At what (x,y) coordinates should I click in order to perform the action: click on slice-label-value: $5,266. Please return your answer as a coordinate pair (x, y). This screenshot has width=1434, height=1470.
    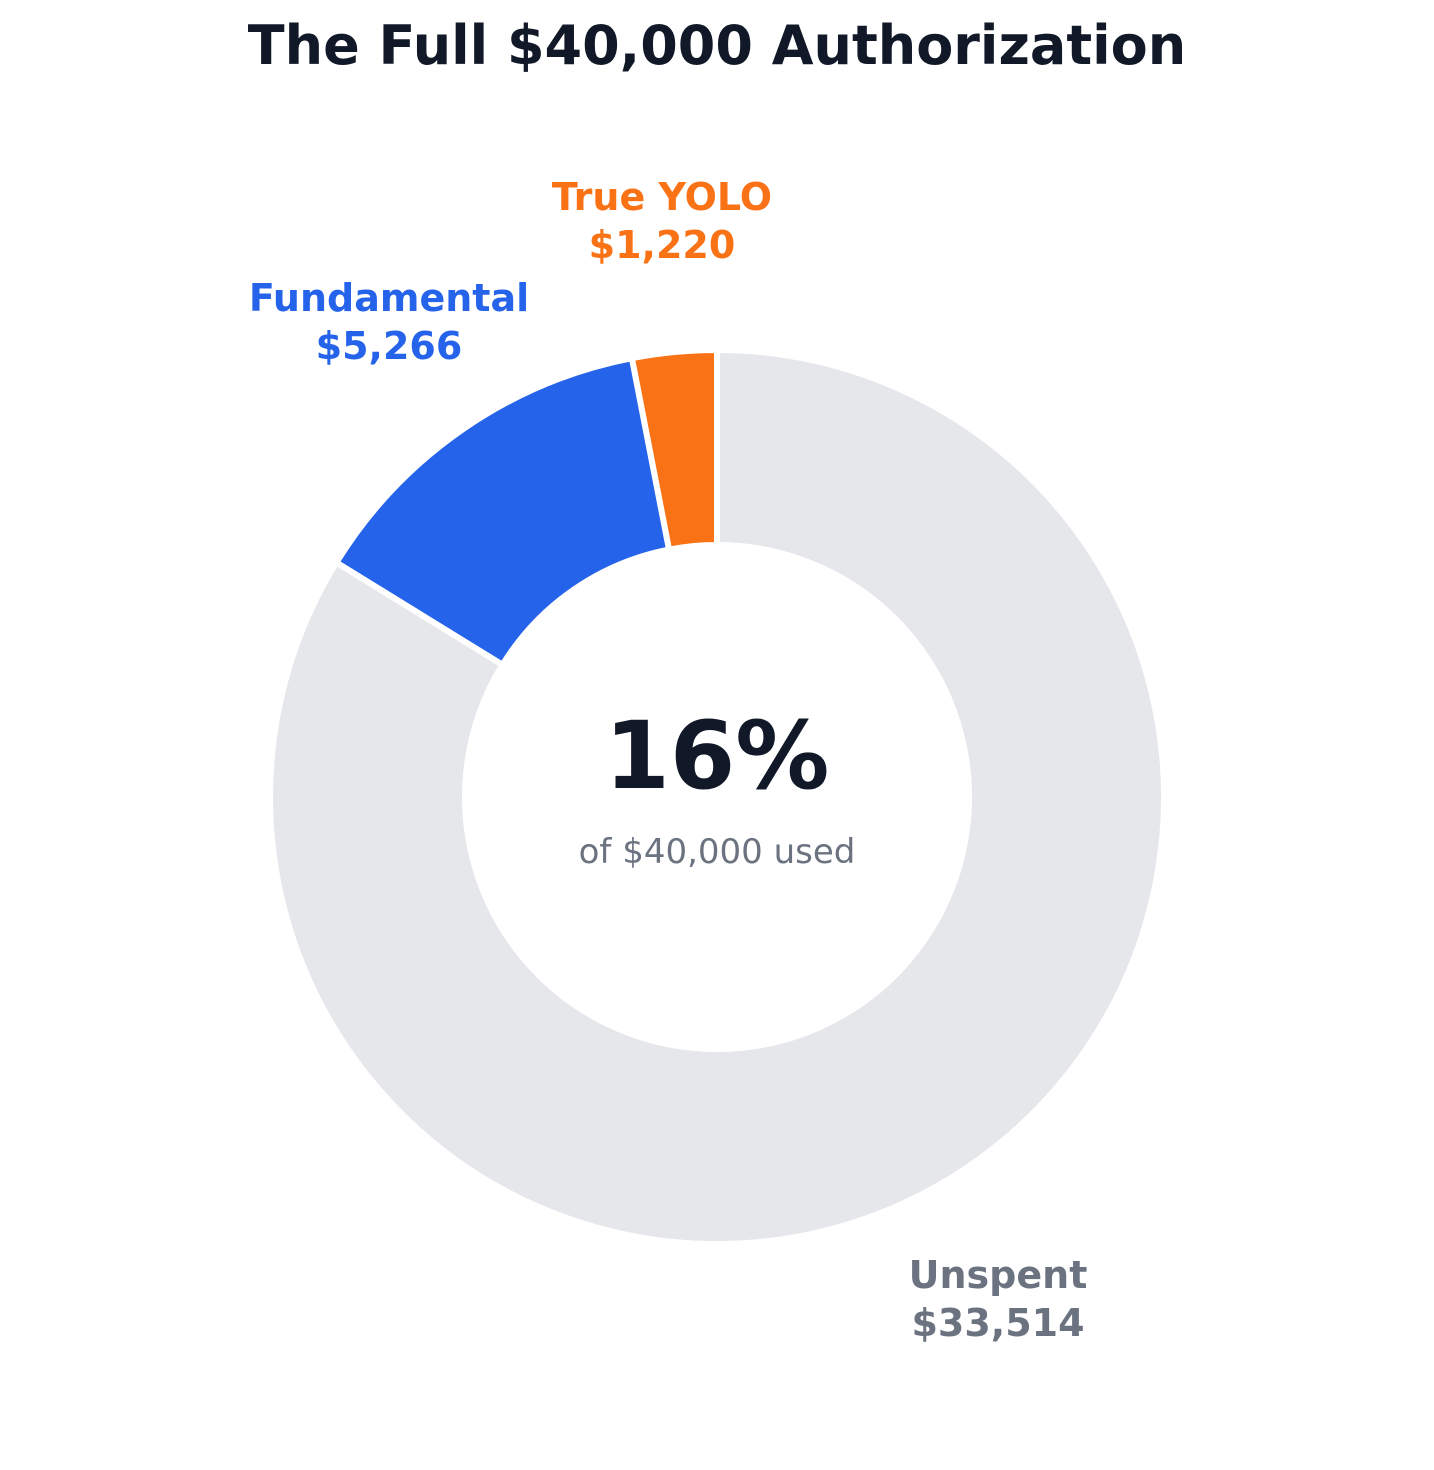
    Looking at the image, I should click on (389, 346).